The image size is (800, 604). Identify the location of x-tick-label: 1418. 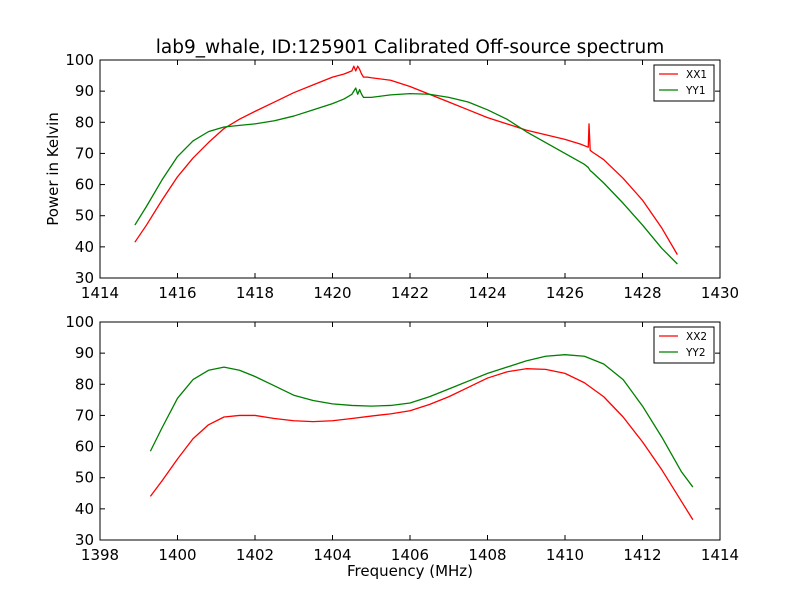
(255, 293).